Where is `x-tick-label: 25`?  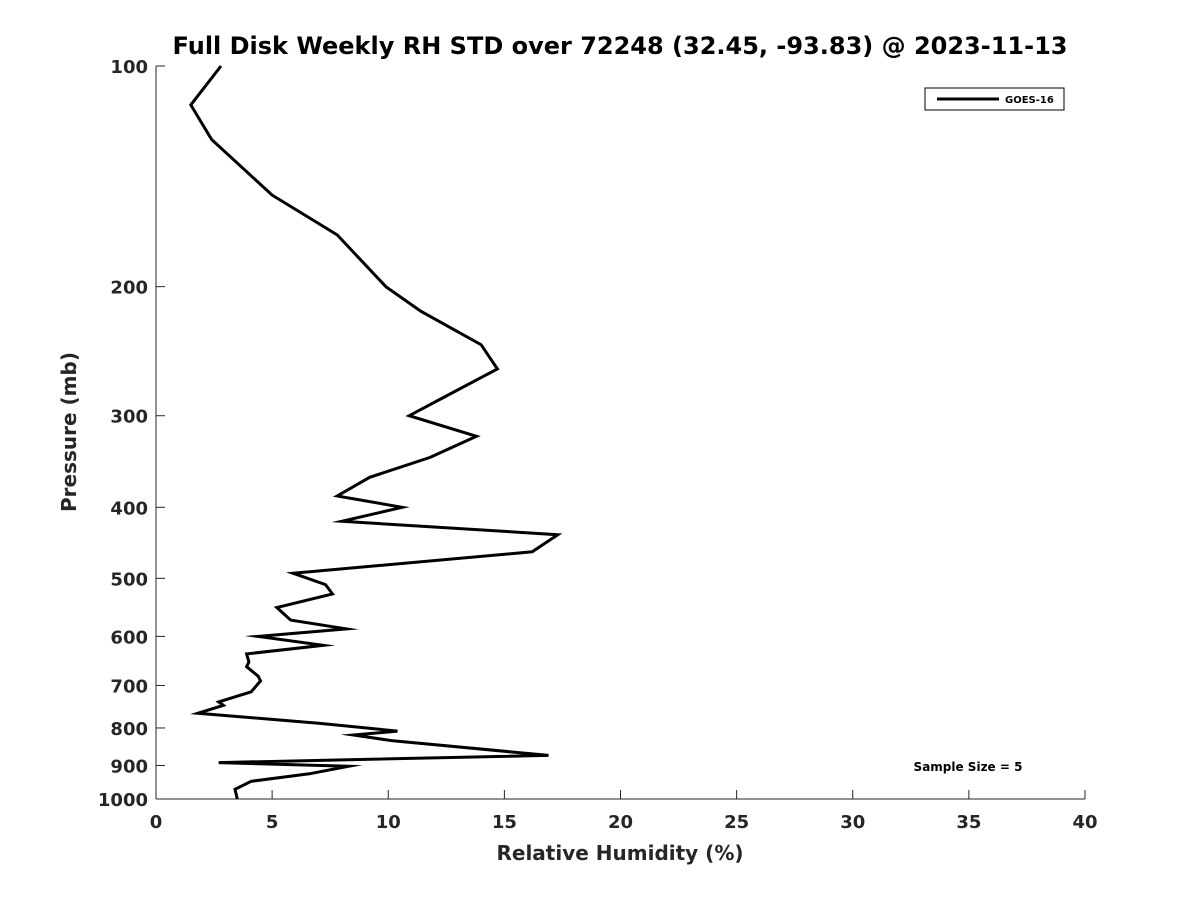
x-tick-label: 25 is located at coordinates (736, 822).